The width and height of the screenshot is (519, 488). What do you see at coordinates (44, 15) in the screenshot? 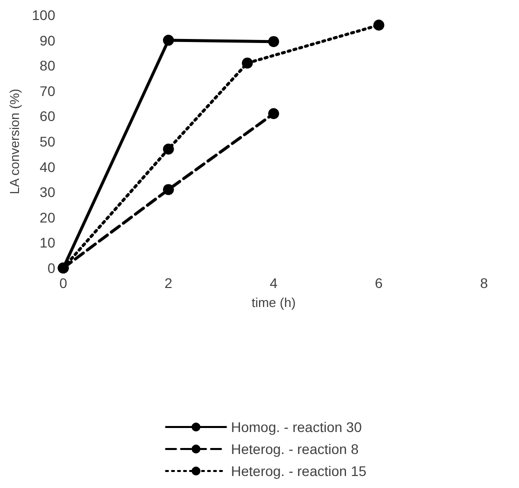
I see `y-tick-label: 100` at bounding box center [44, 15].